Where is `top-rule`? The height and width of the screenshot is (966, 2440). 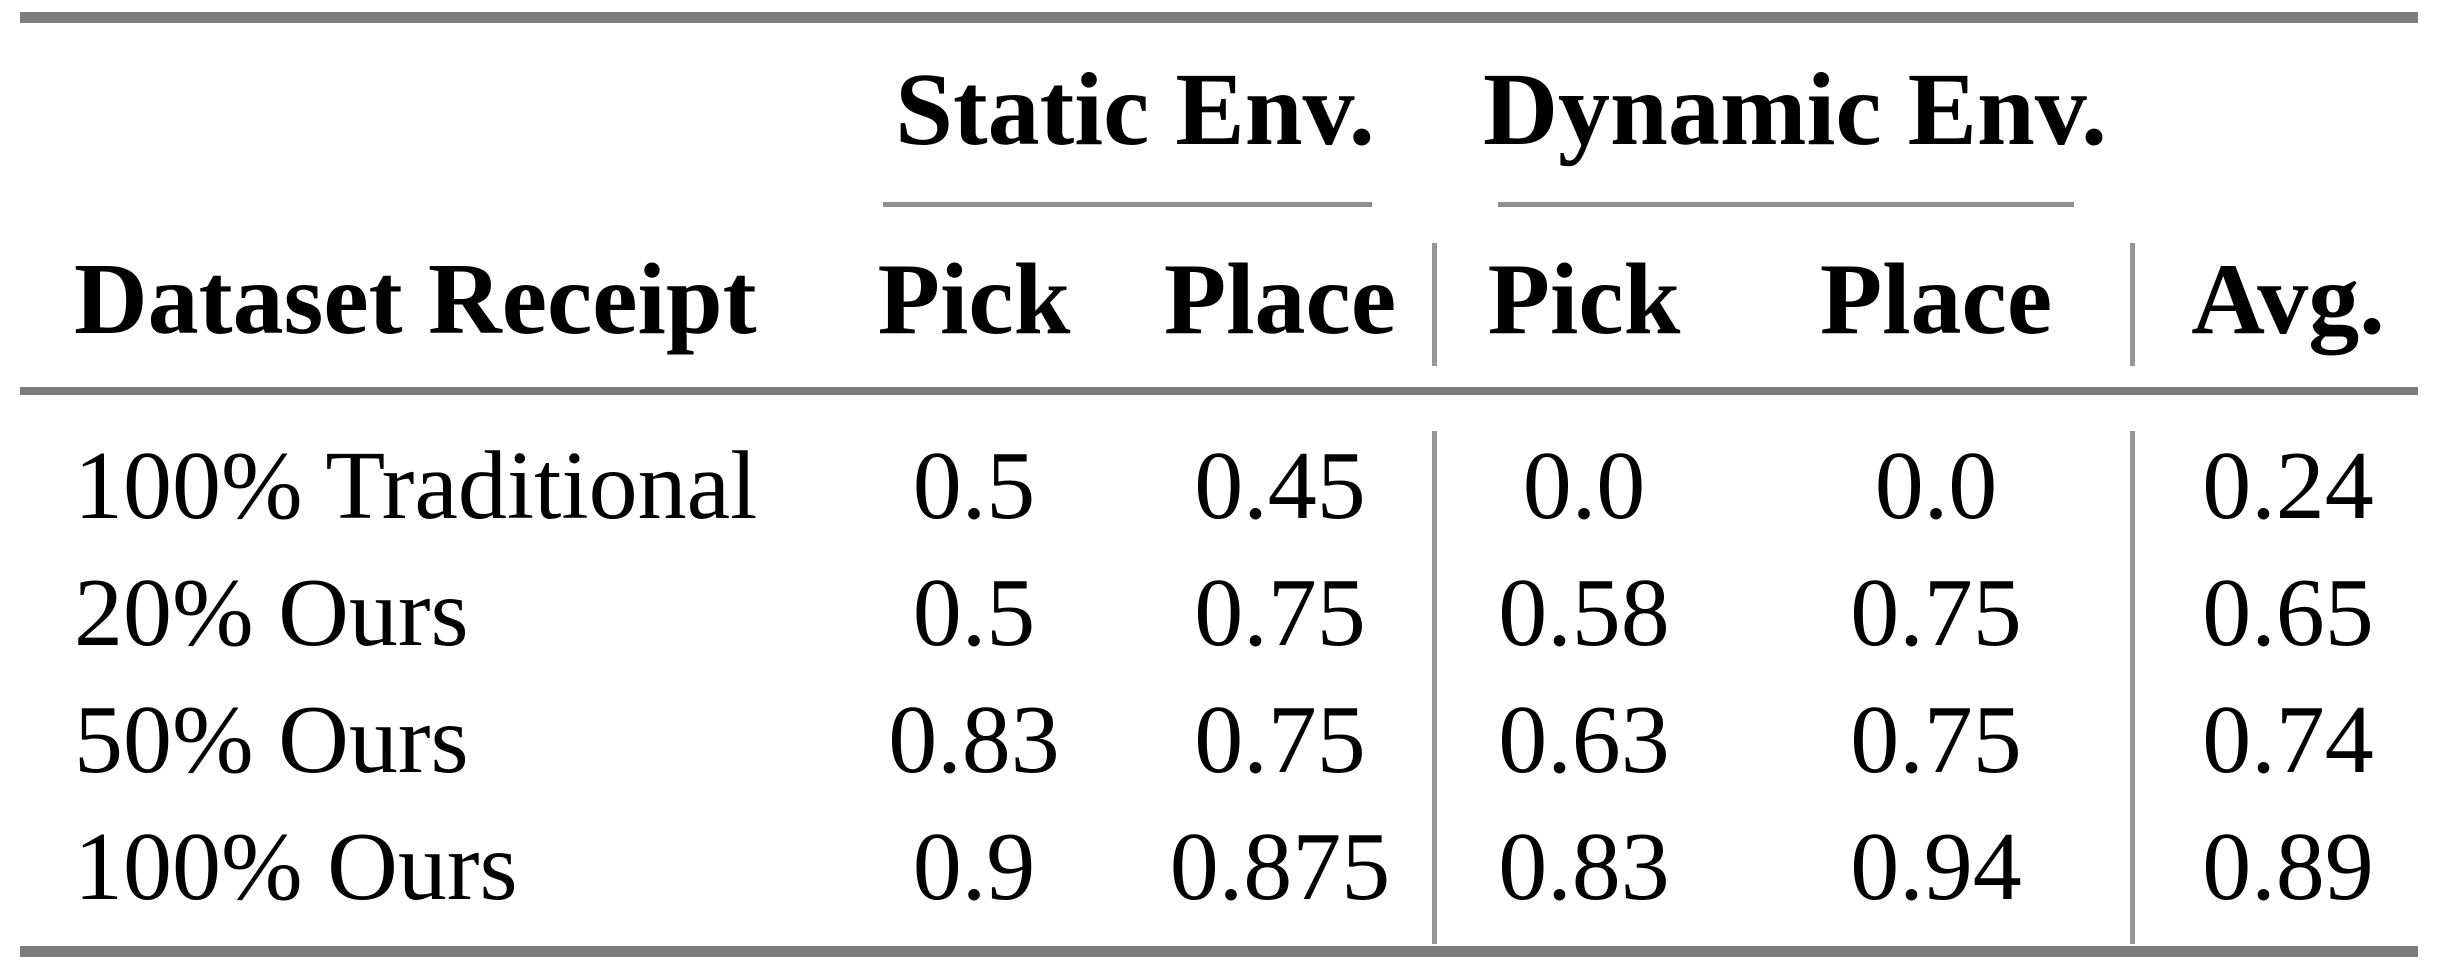
top-rule is located at coordinates (1219, 17).